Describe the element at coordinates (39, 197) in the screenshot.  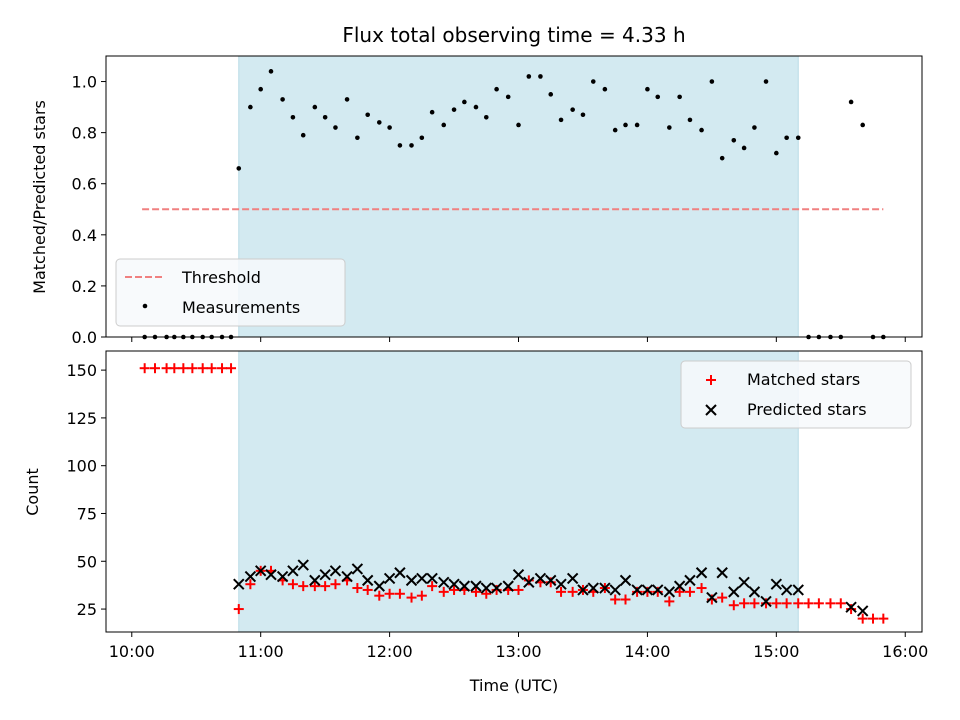
I see `top-y-axis-label: Matched/Predicted stars` at that location.